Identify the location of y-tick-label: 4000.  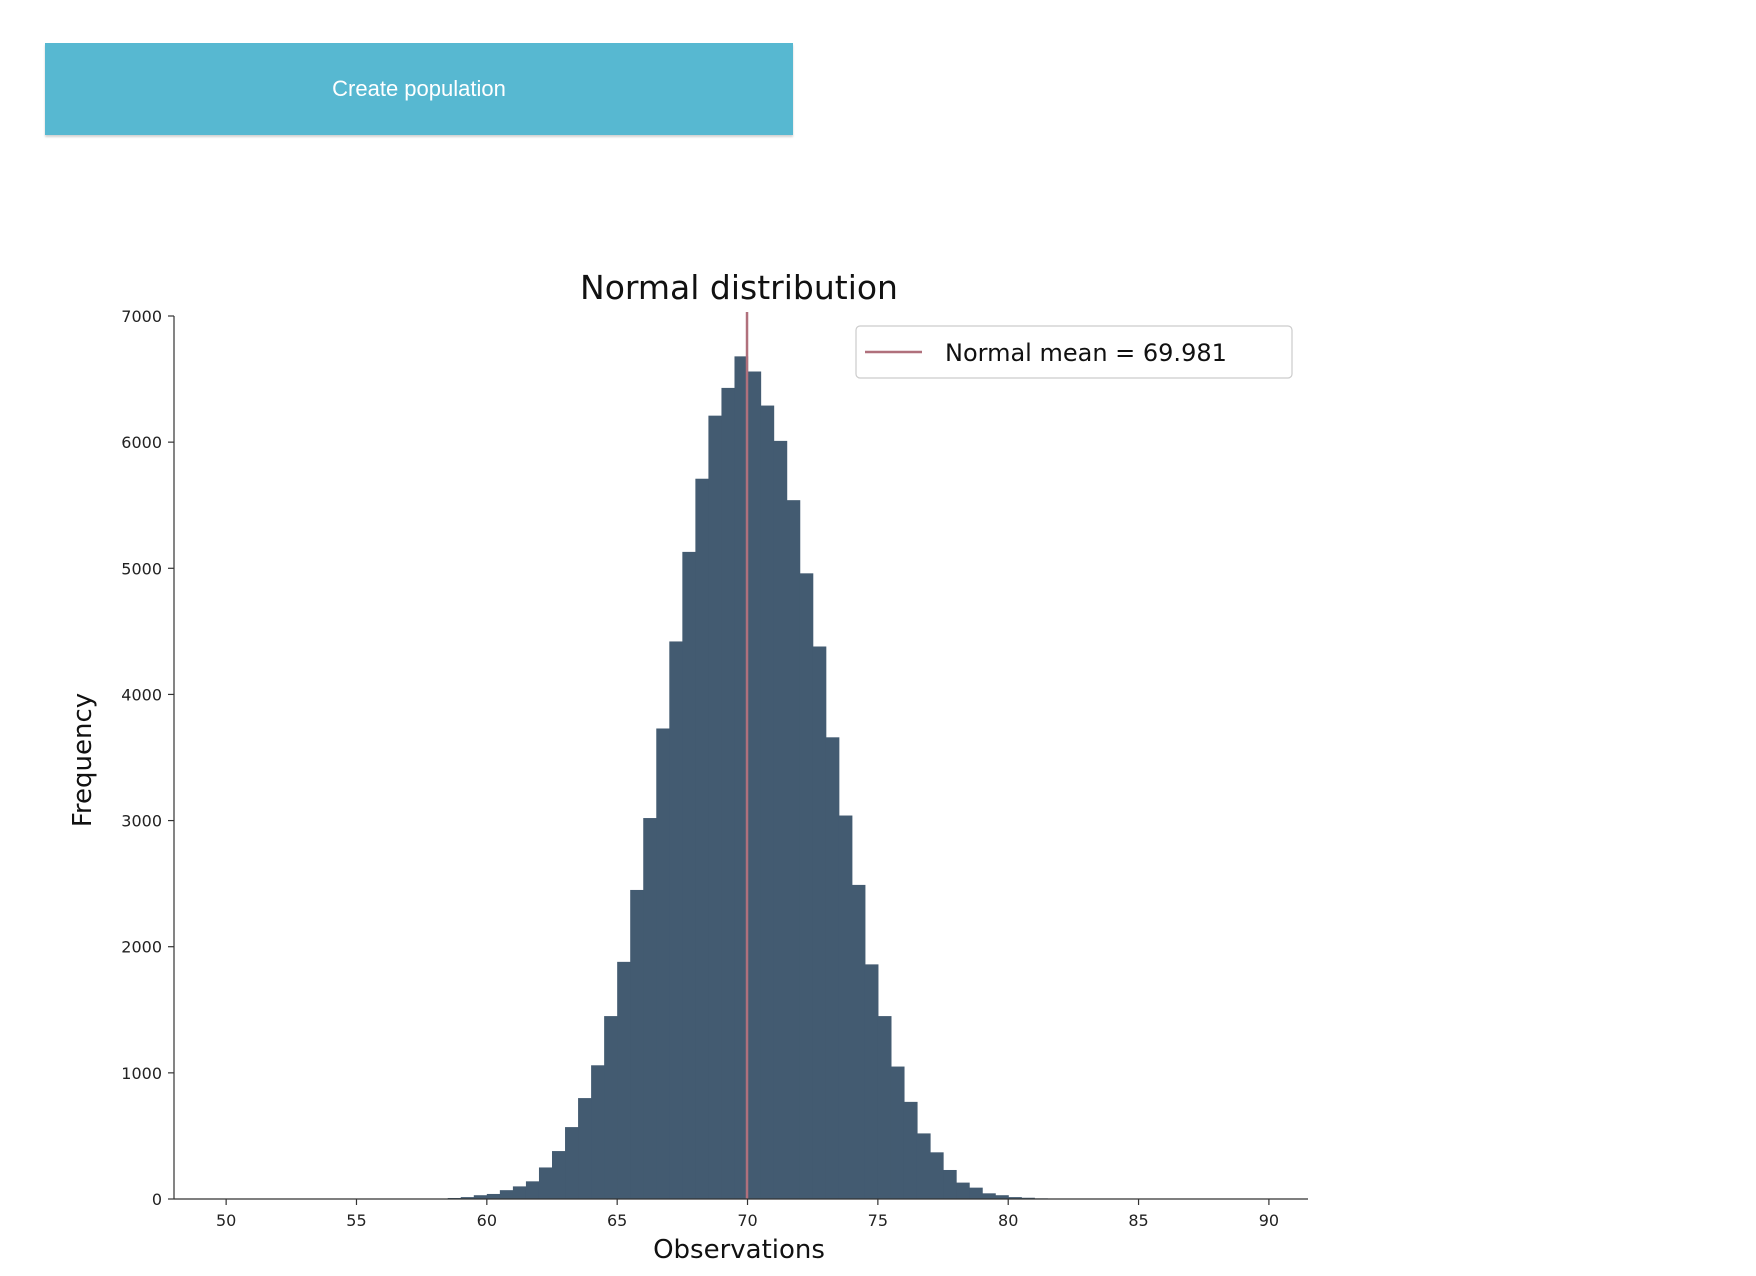
(141, 694).